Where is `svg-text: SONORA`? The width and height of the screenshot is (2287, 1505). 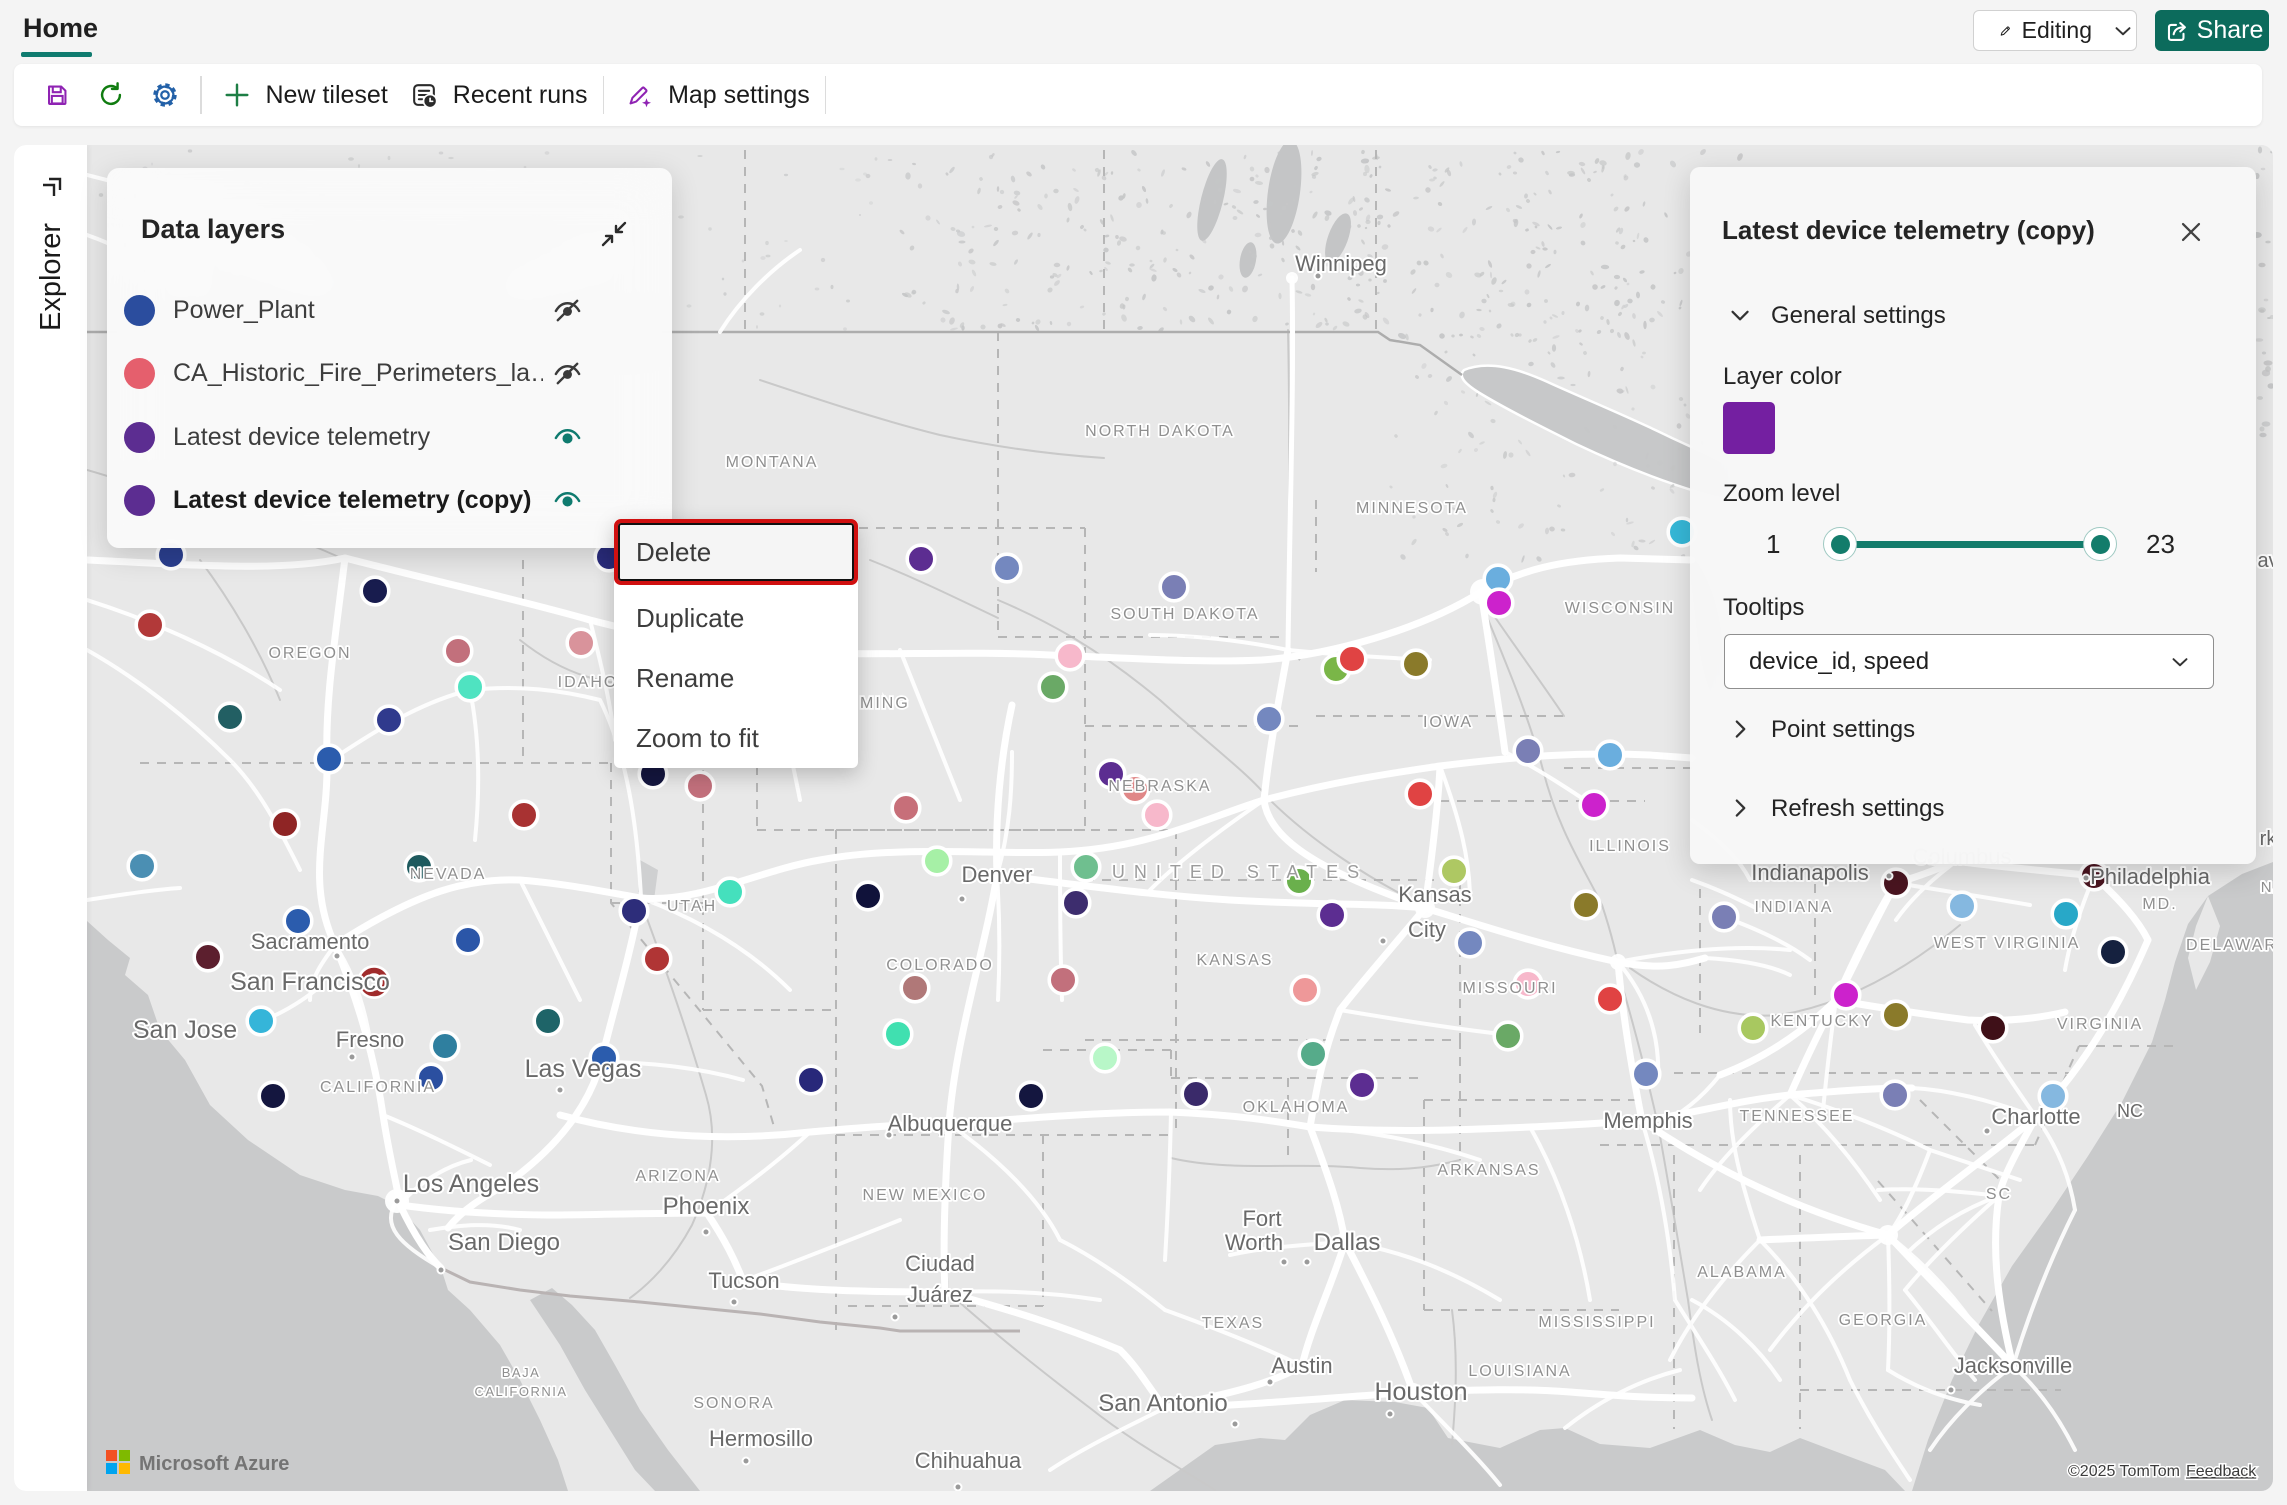
svg-text: SONORA is located at coordinates (733, 1403).